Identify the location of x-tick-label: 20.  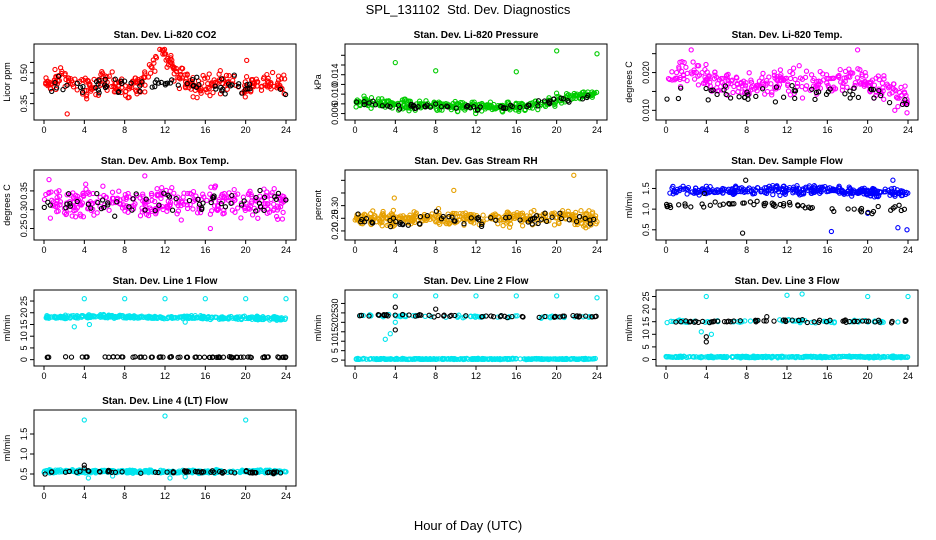
(557, 376).